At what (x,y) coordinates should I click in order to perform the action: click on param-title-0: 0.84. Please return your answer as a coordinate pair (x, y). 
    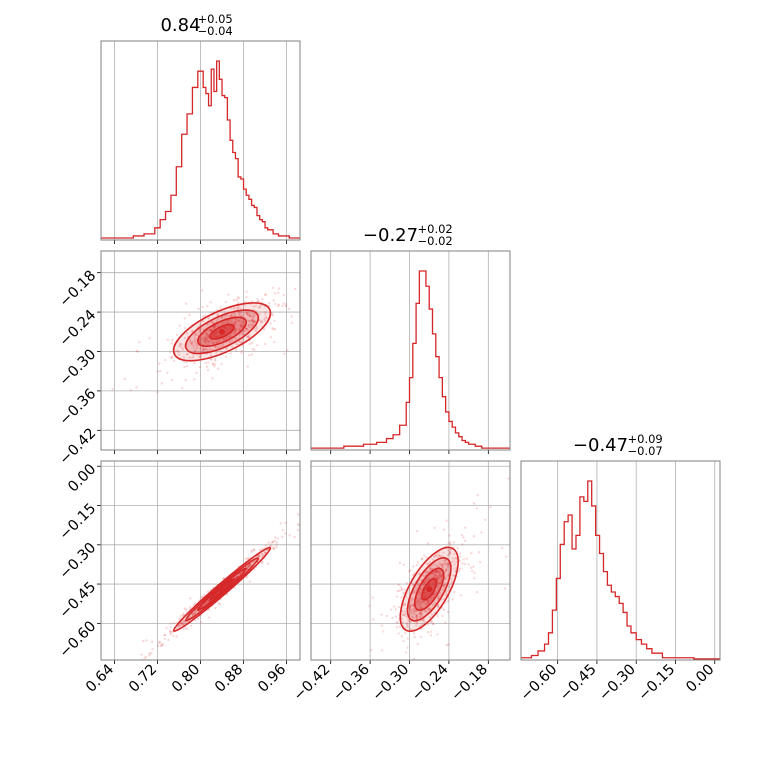
    Looking at the image, I should click on (180, 25).